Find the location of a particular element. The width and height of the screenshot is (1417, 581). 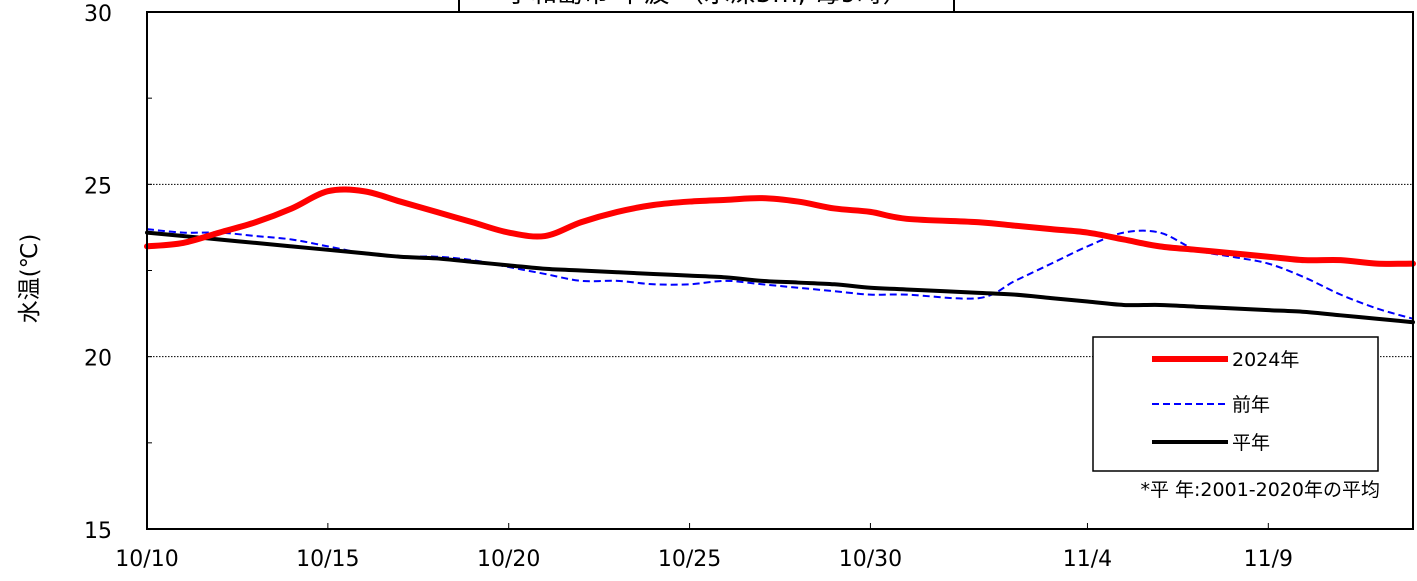

legend-label-0: 2024年 is located at coordinates (1265, 360).